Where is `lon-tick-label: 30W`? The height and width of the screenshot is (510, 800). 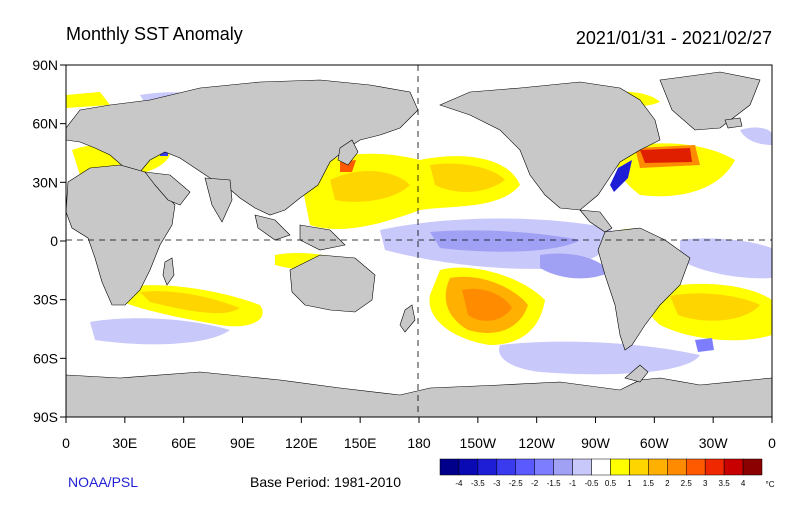 lon-tick-label: 30W is located at coordinates (714, 443).